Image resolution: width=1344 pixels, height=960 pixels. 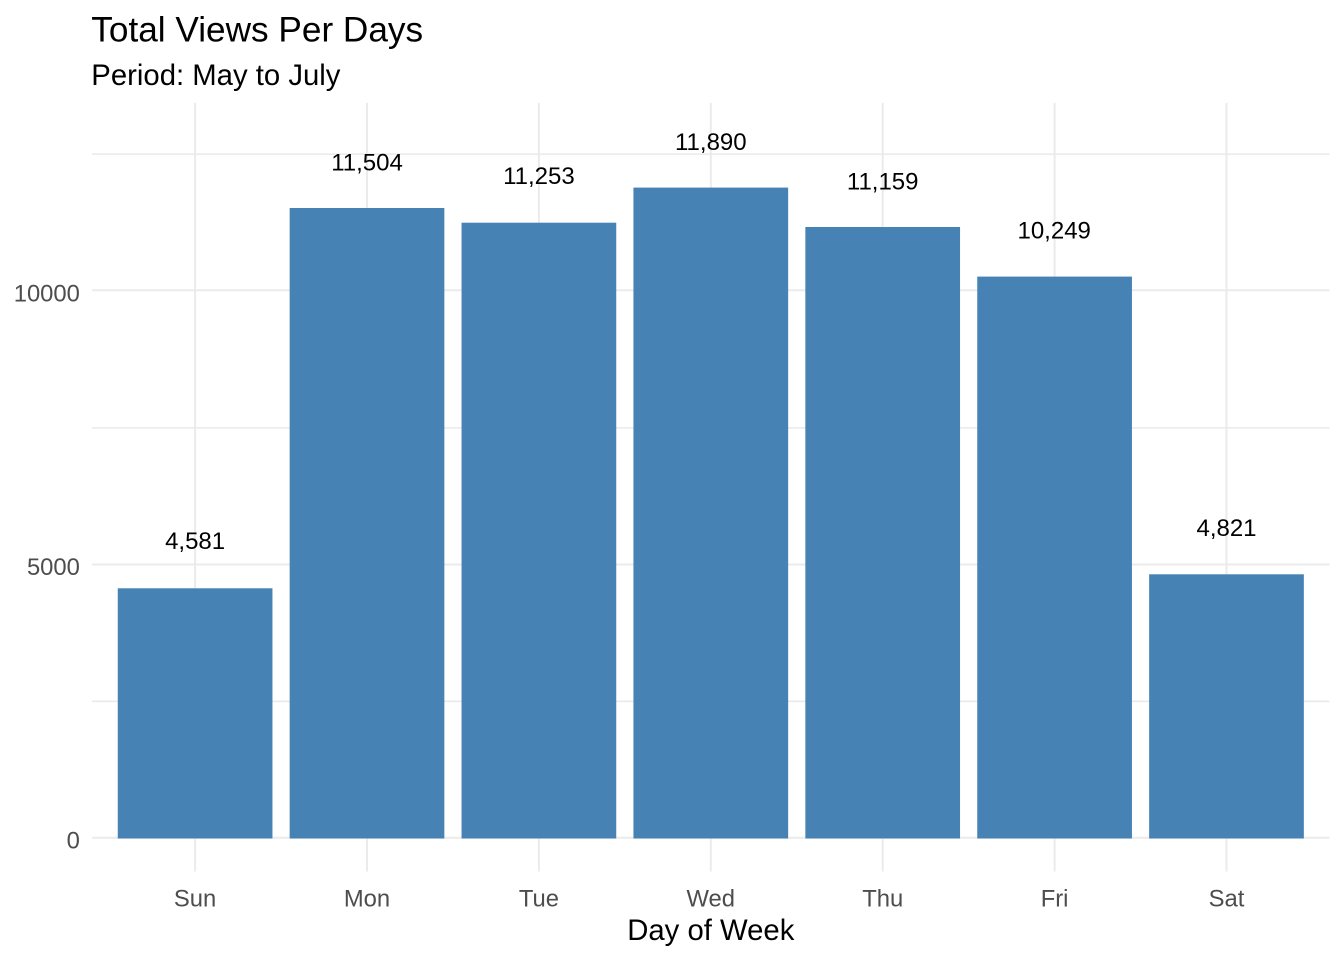 What do you see at coordinates (195, 541) in the screenshot?
I see `svg-text: 4,581` at bounding box center [195, 541].